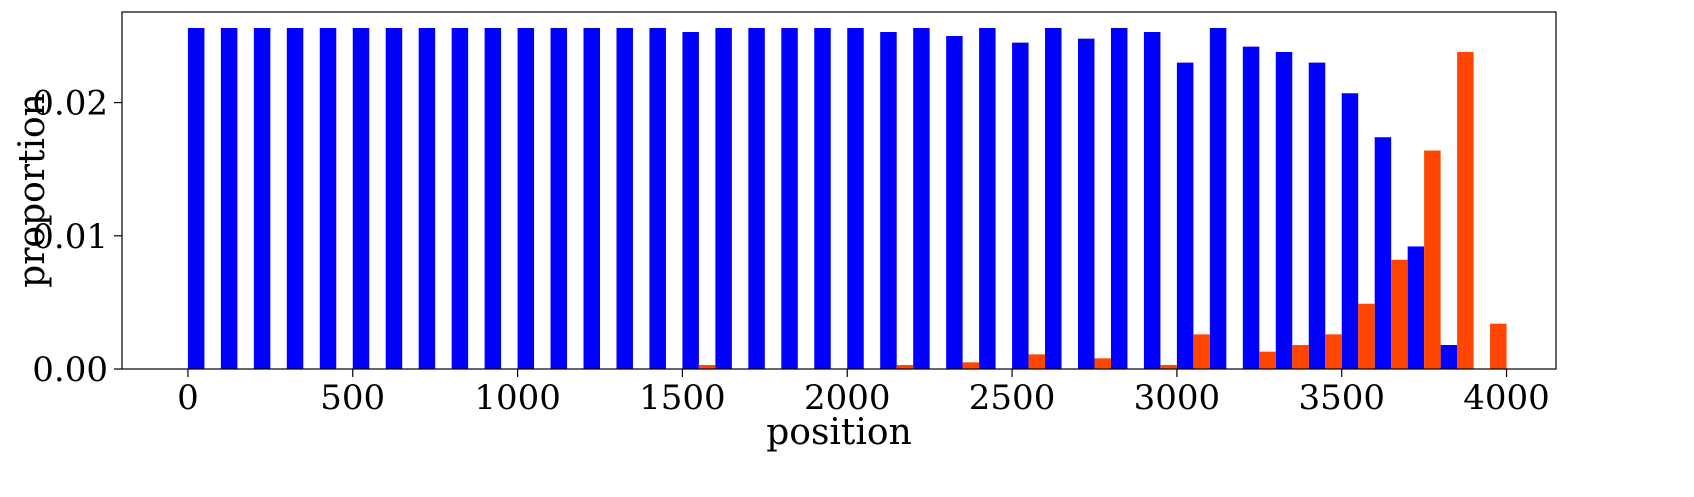 The height and width of the screenshot is (497, 1694). I want to click on x-tick-label: 2500, so click(1012, 398).